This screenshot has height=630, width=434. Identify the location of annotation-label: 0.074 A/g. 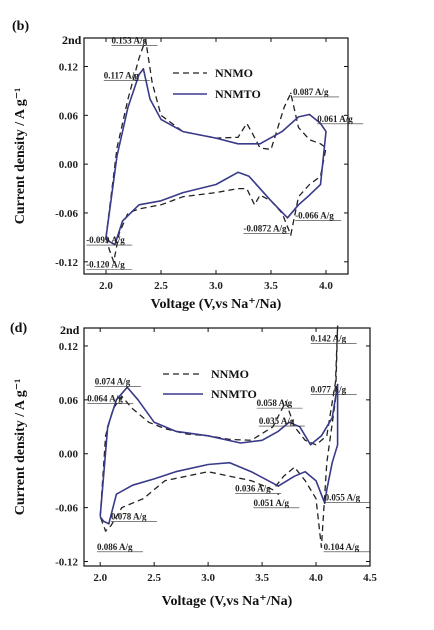
(113, 382).